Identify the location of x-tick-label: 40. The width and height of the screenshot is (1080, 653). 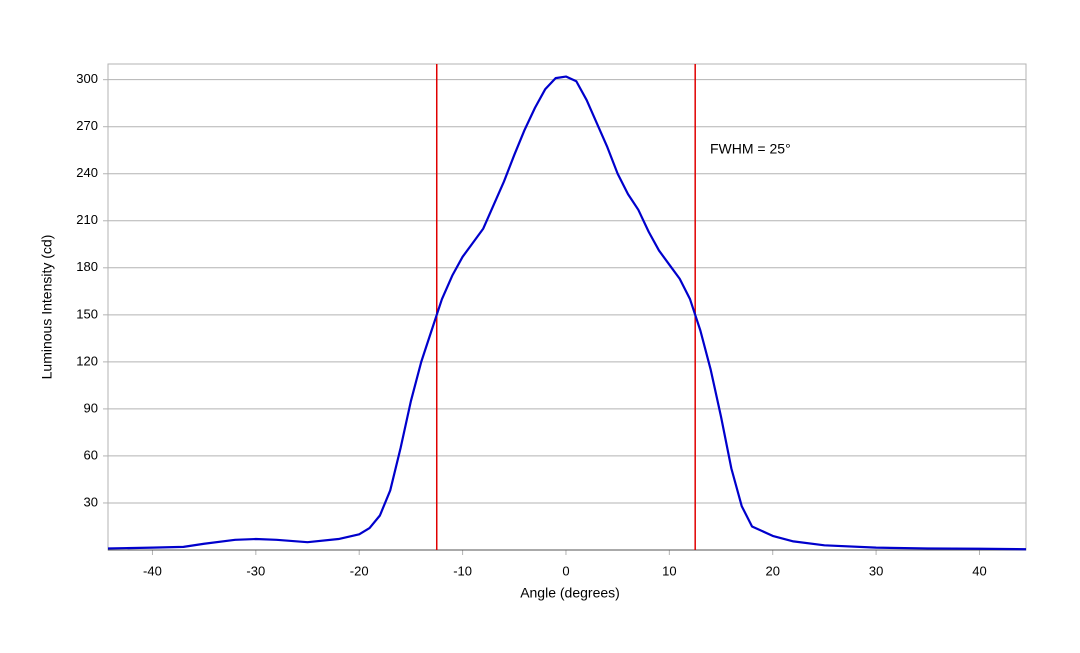
(979, 570).